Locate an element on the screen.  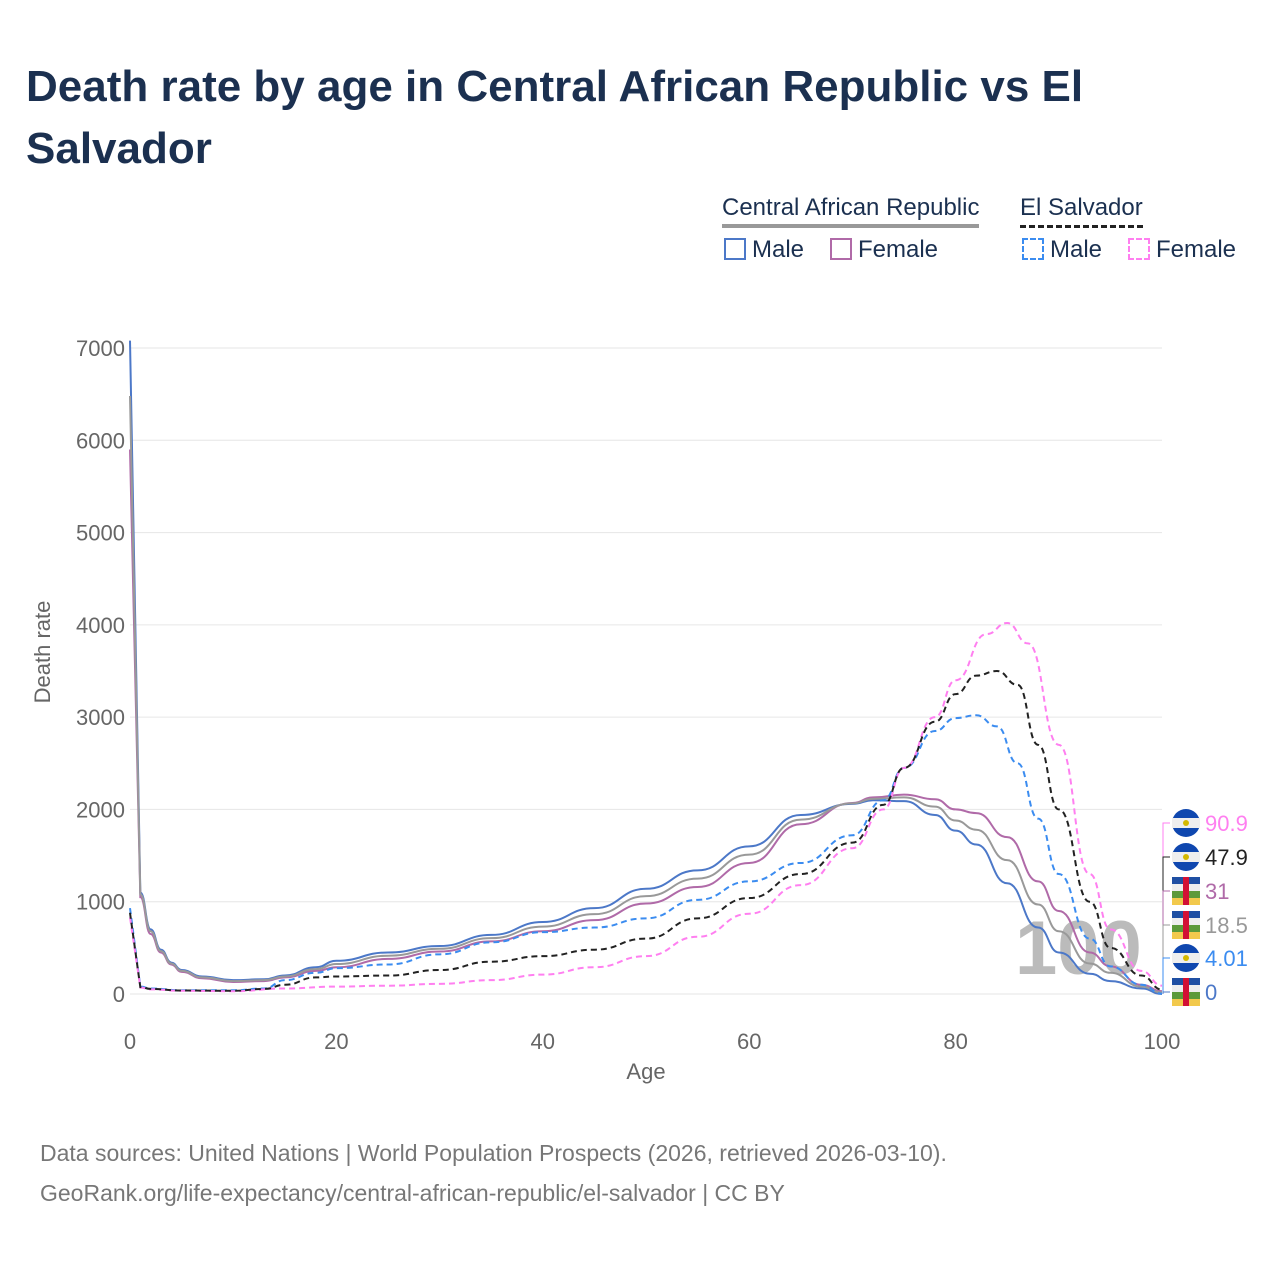
y-tick-label: 5000 is located at coordinates (100, 533).